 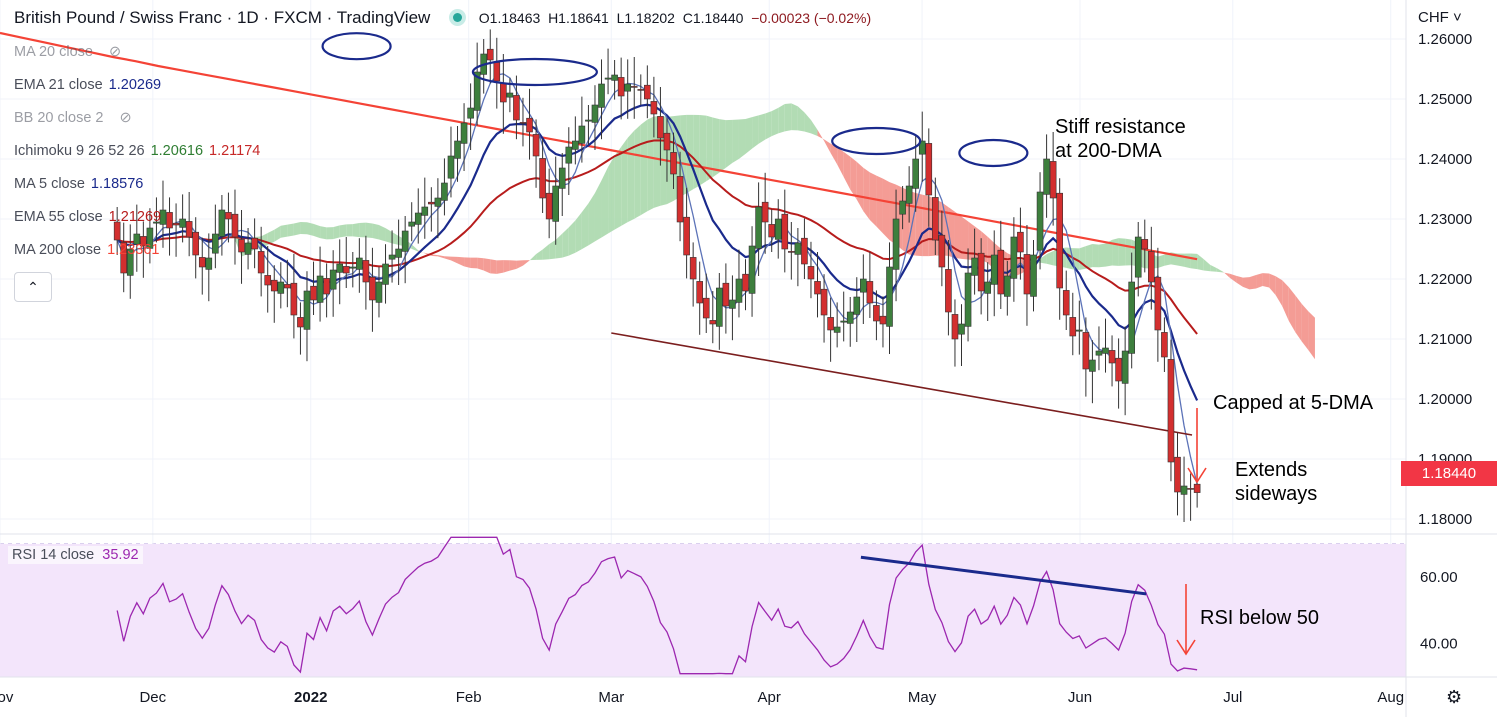 What do you see at coordinates (90, 217) in the screenshot?
I see `legend-row: EMA 55 close 1.21269` at bounding box center [90, 217].